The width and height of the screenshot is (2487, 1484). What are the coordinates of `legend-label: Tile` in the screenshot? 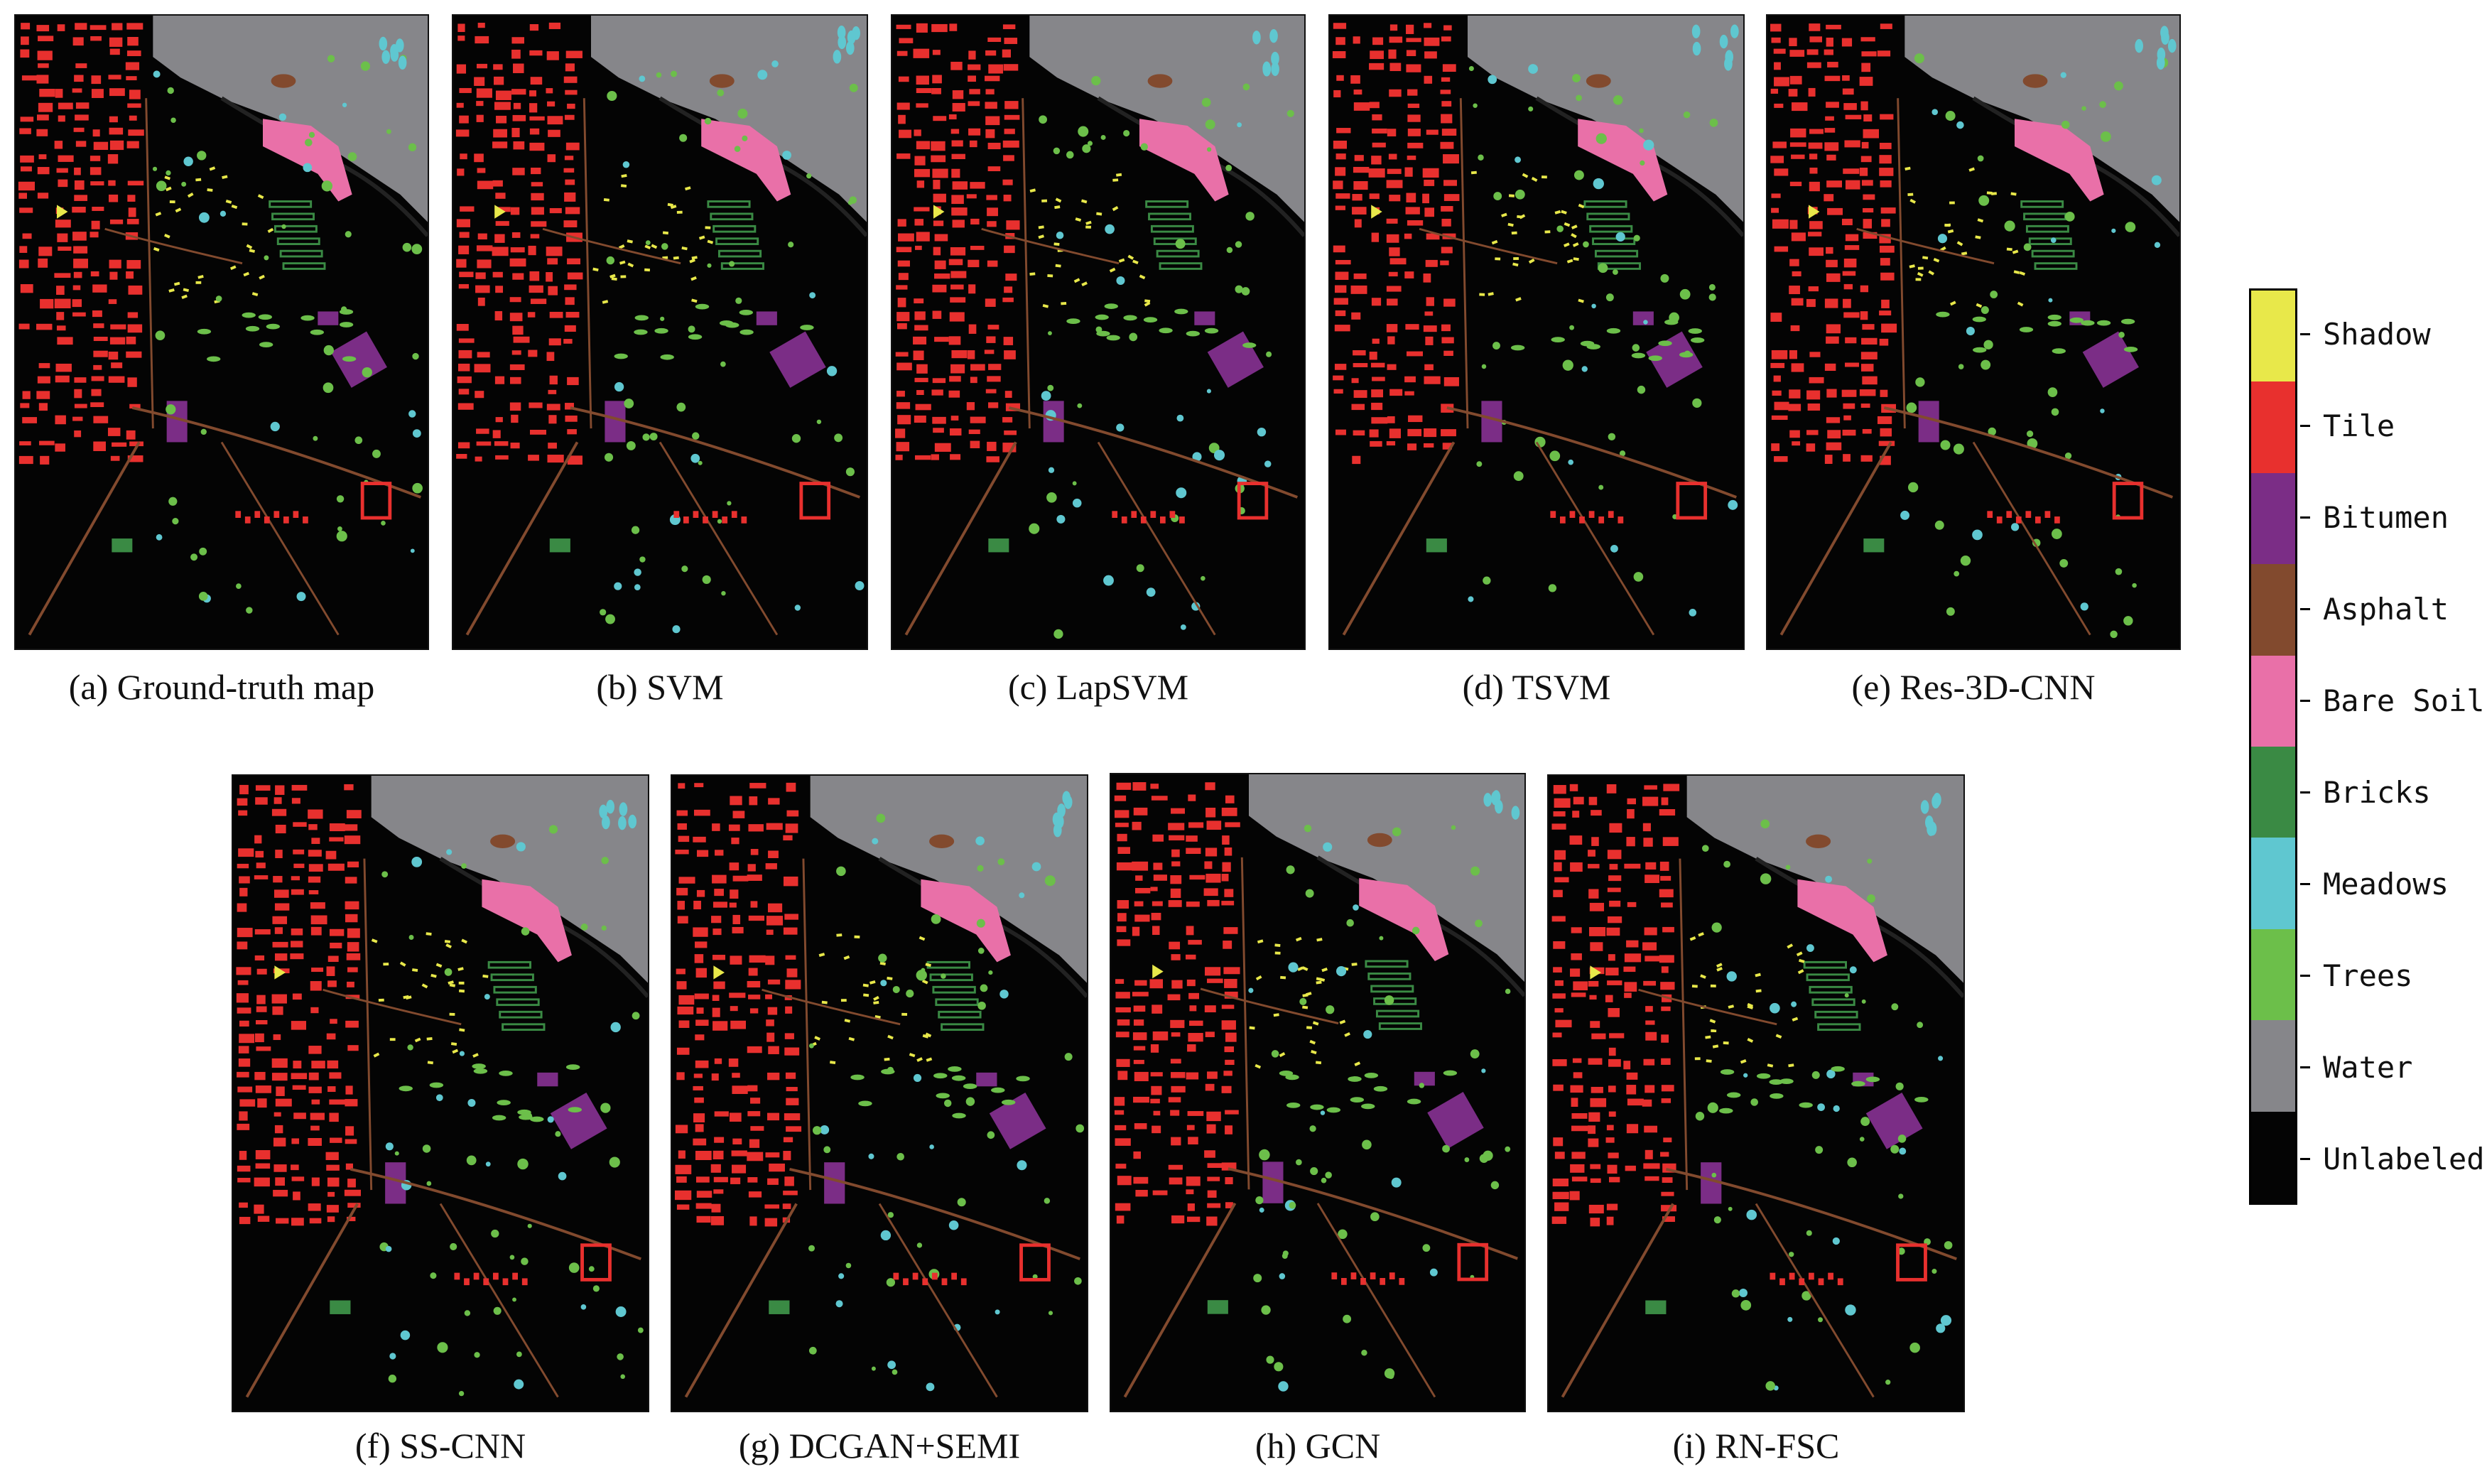 It's located at (2359, 425).